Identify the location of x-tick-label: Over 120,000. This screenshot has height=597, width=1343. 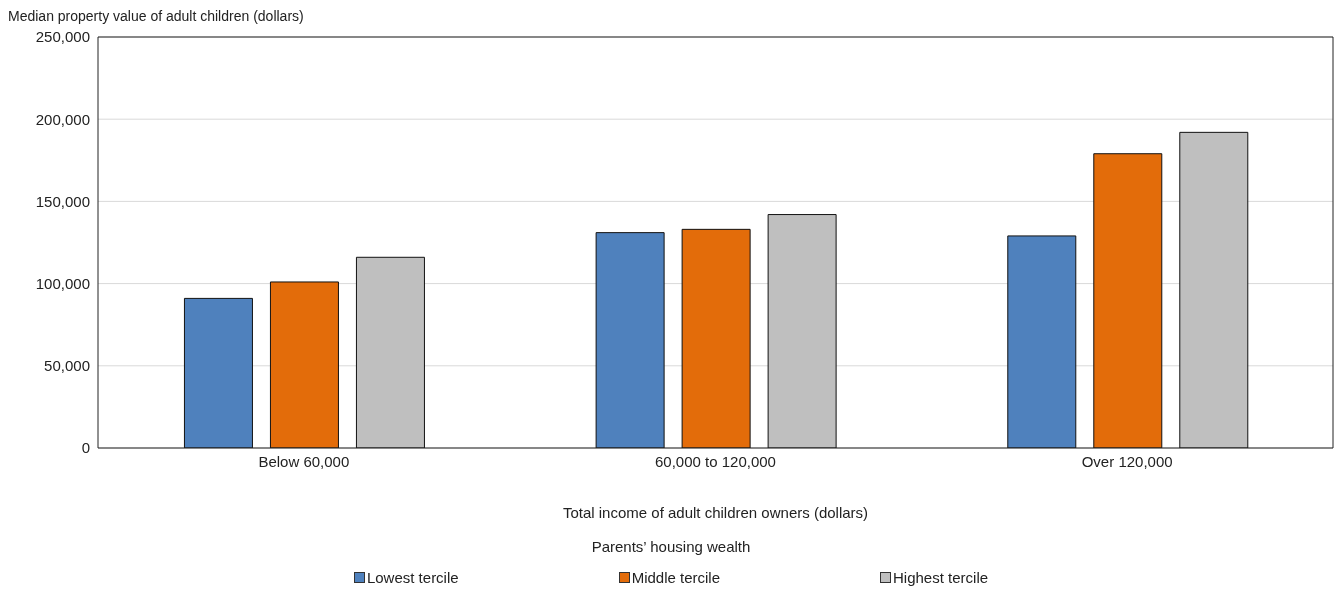
(1127, 461).